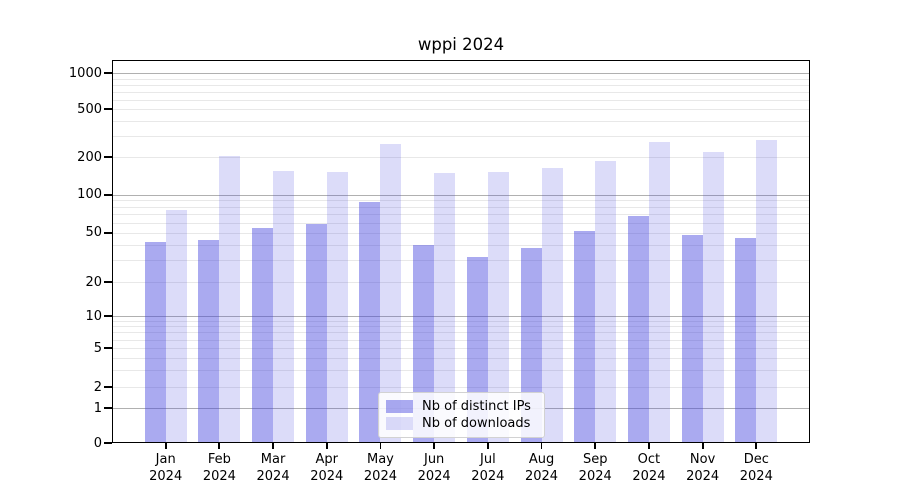 This screenshot has width=900, height=500. I want to click on y-tick-label-2: 2, so click(97, 387).